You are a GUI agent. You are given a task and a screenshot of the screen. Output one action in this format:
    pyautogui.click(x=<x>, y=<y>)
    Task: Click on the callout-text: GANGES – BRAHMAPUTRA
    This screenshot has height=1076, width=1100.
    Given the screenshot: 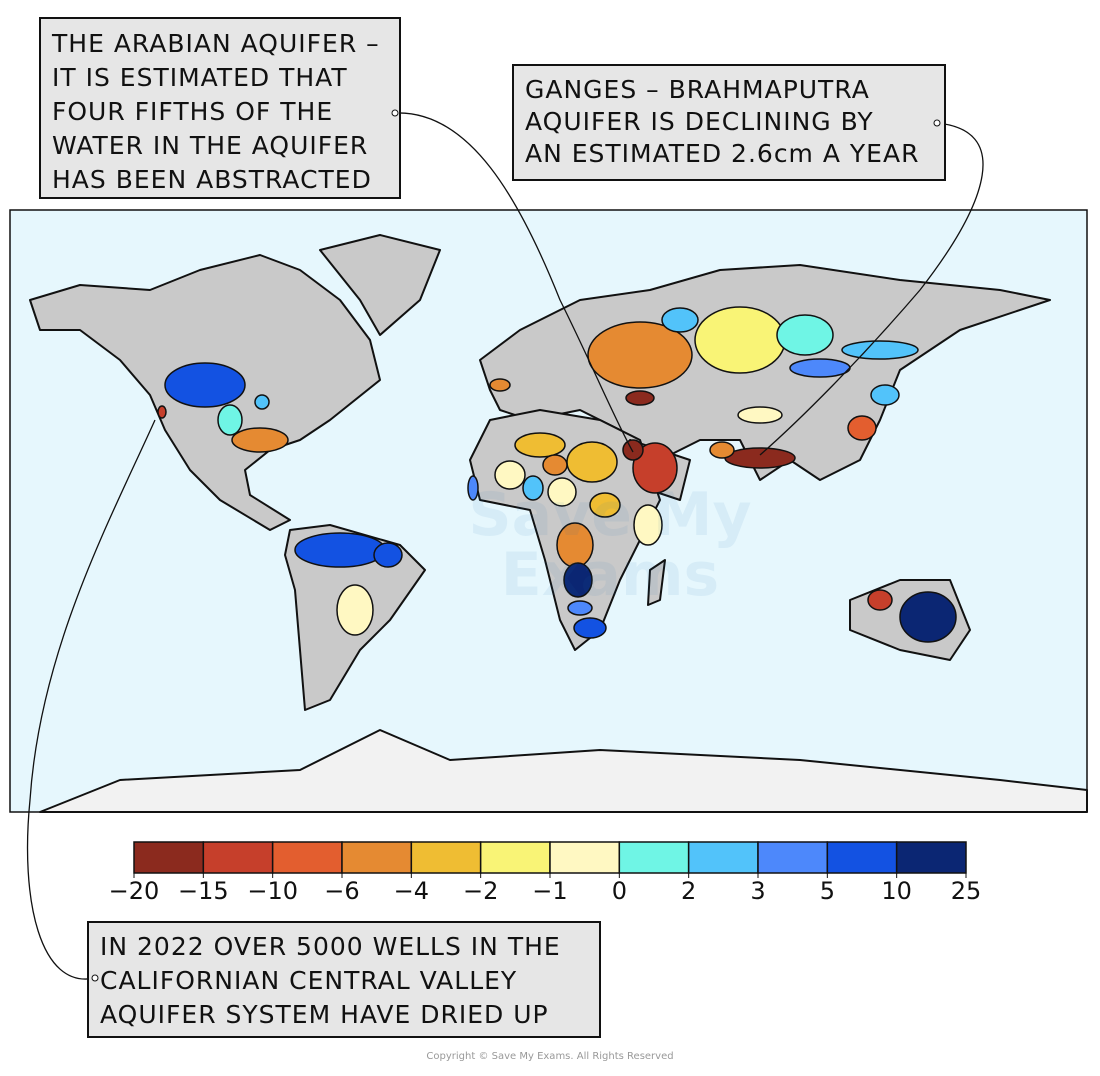 What is the action you would take?
    pyautogui.click(x=697, y=89)
    